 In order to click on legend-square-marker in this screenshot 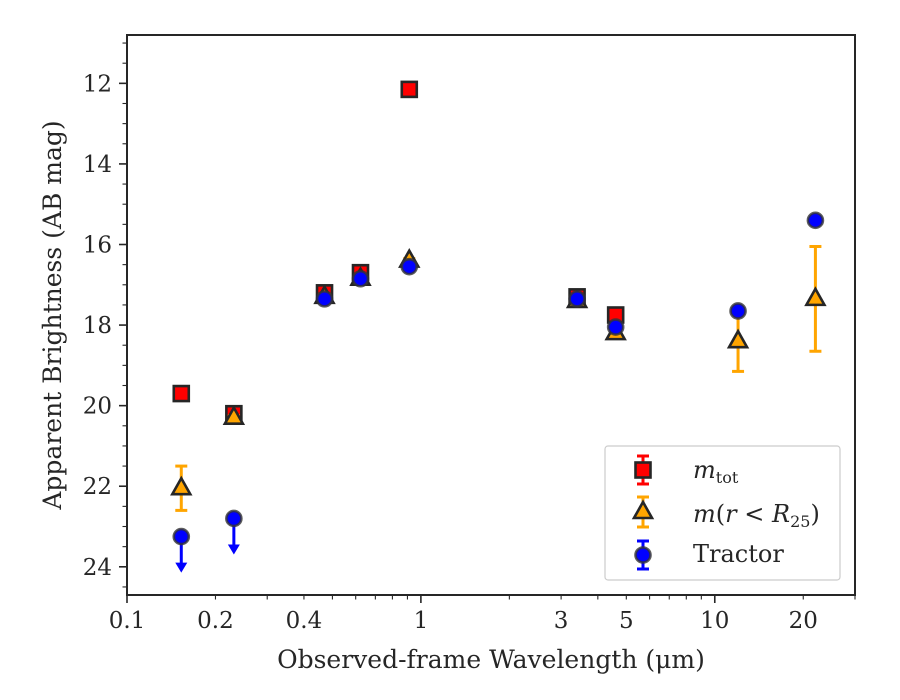, I will do `click(643, 470)`.